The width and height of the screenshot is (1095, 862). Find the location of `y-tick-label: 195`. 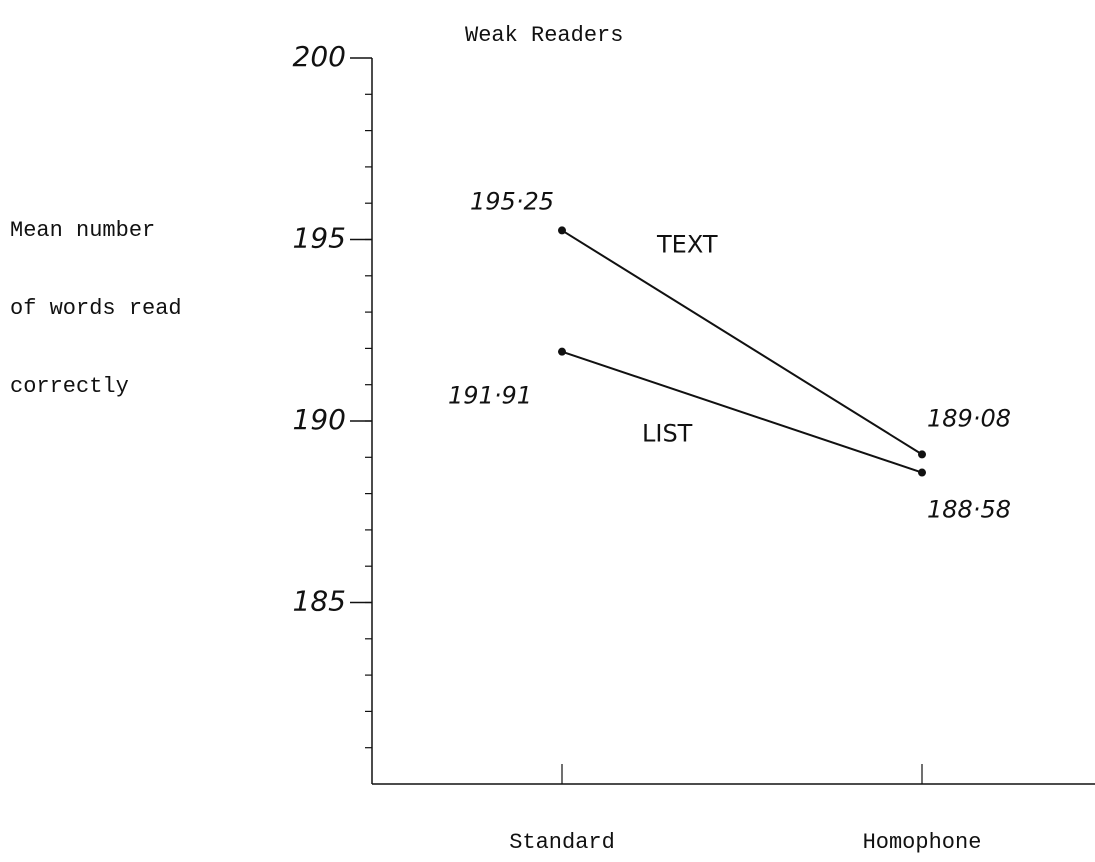

y-tick-label: 195 is located at coordinates (319, 238).